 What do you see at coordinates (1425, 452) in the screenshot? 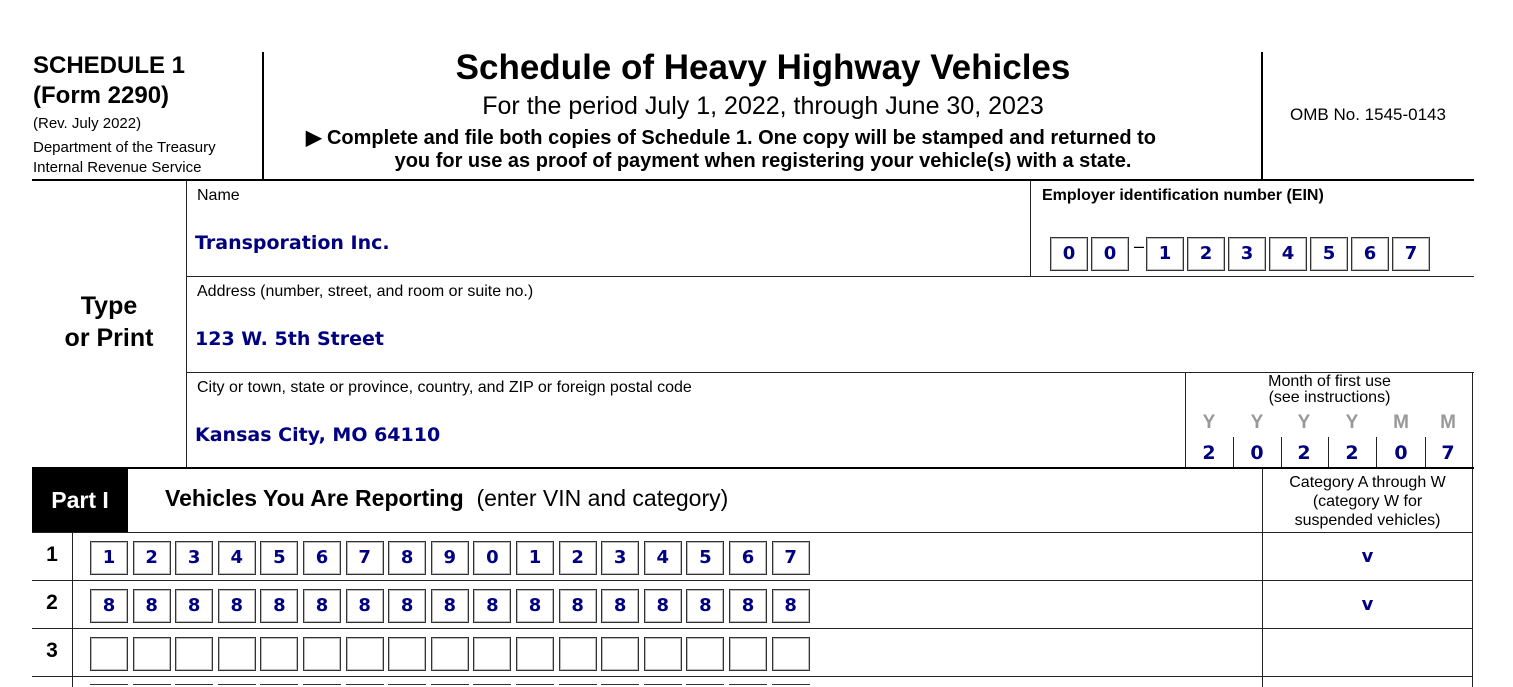
I see `month-digit-separator` at bounding box center [1425, 452].